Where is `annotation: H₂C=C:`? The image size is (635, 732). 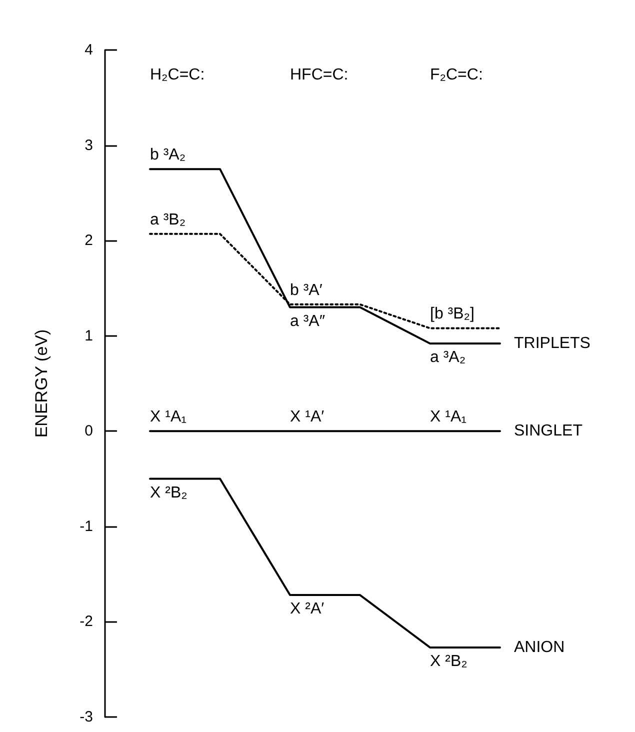 annotation: H₂C=C: is located at coordinates (177, 75).